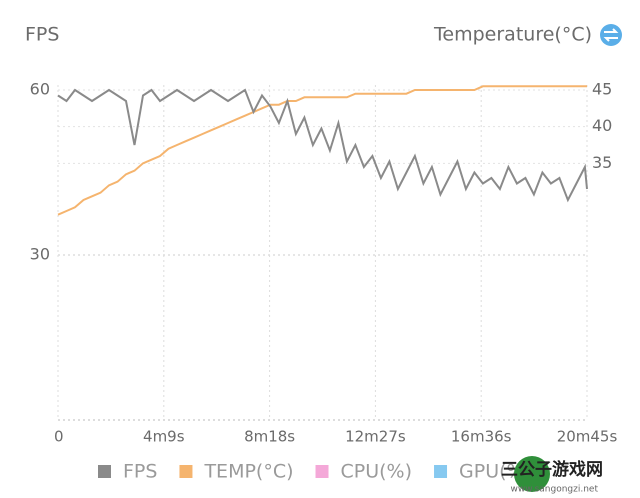  I want to click on y2-tick-label: 40, so click(602, 125).